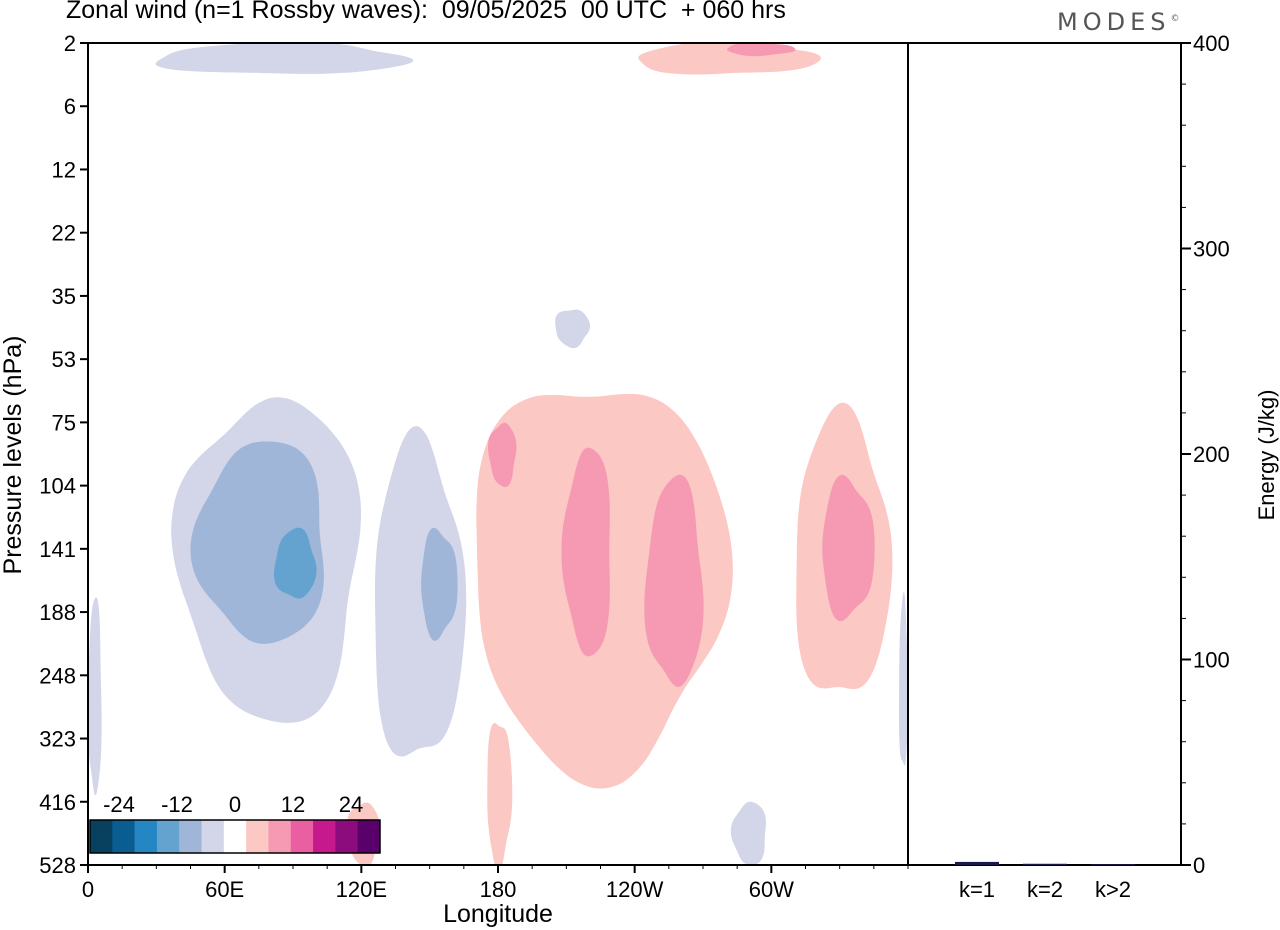 This screenshot has height=930, width=1280. What do you see at coordinates (1175, 19) in the screenshot?
I see `logo-mark: ©` at bounding box center [1175, 19].